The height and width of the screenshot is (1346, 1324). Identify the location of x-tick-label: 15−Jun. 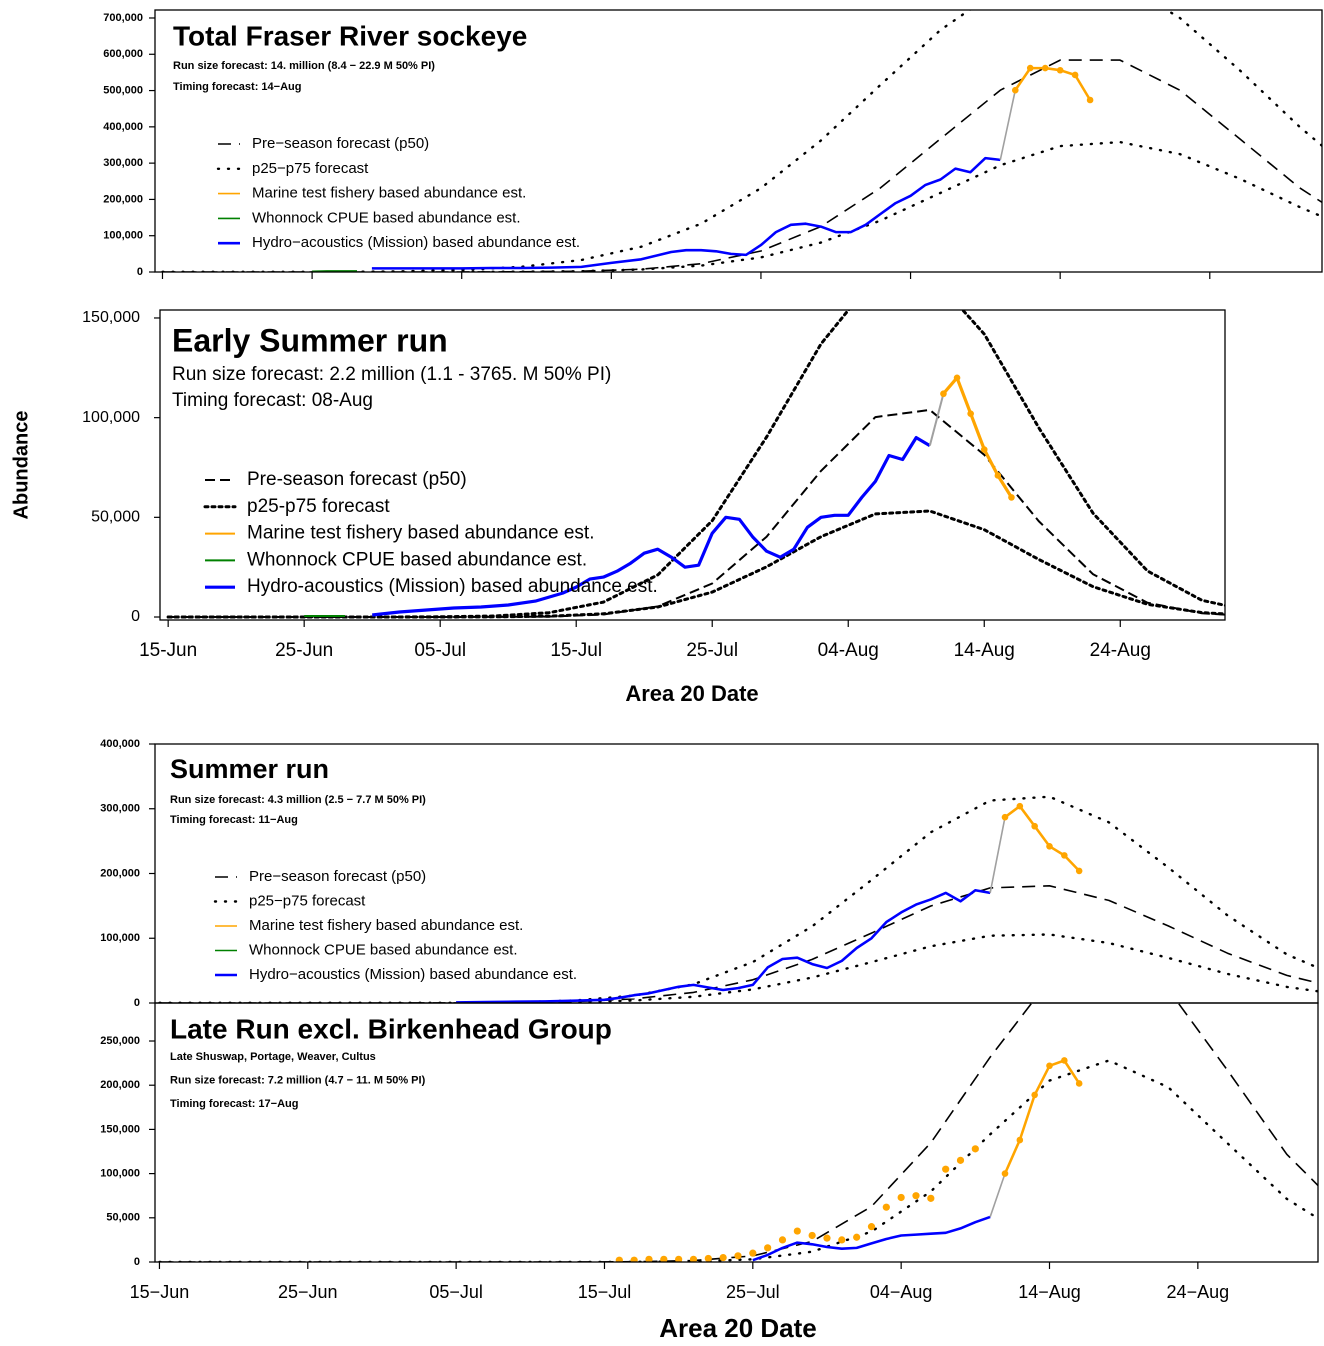
(160, 1292).